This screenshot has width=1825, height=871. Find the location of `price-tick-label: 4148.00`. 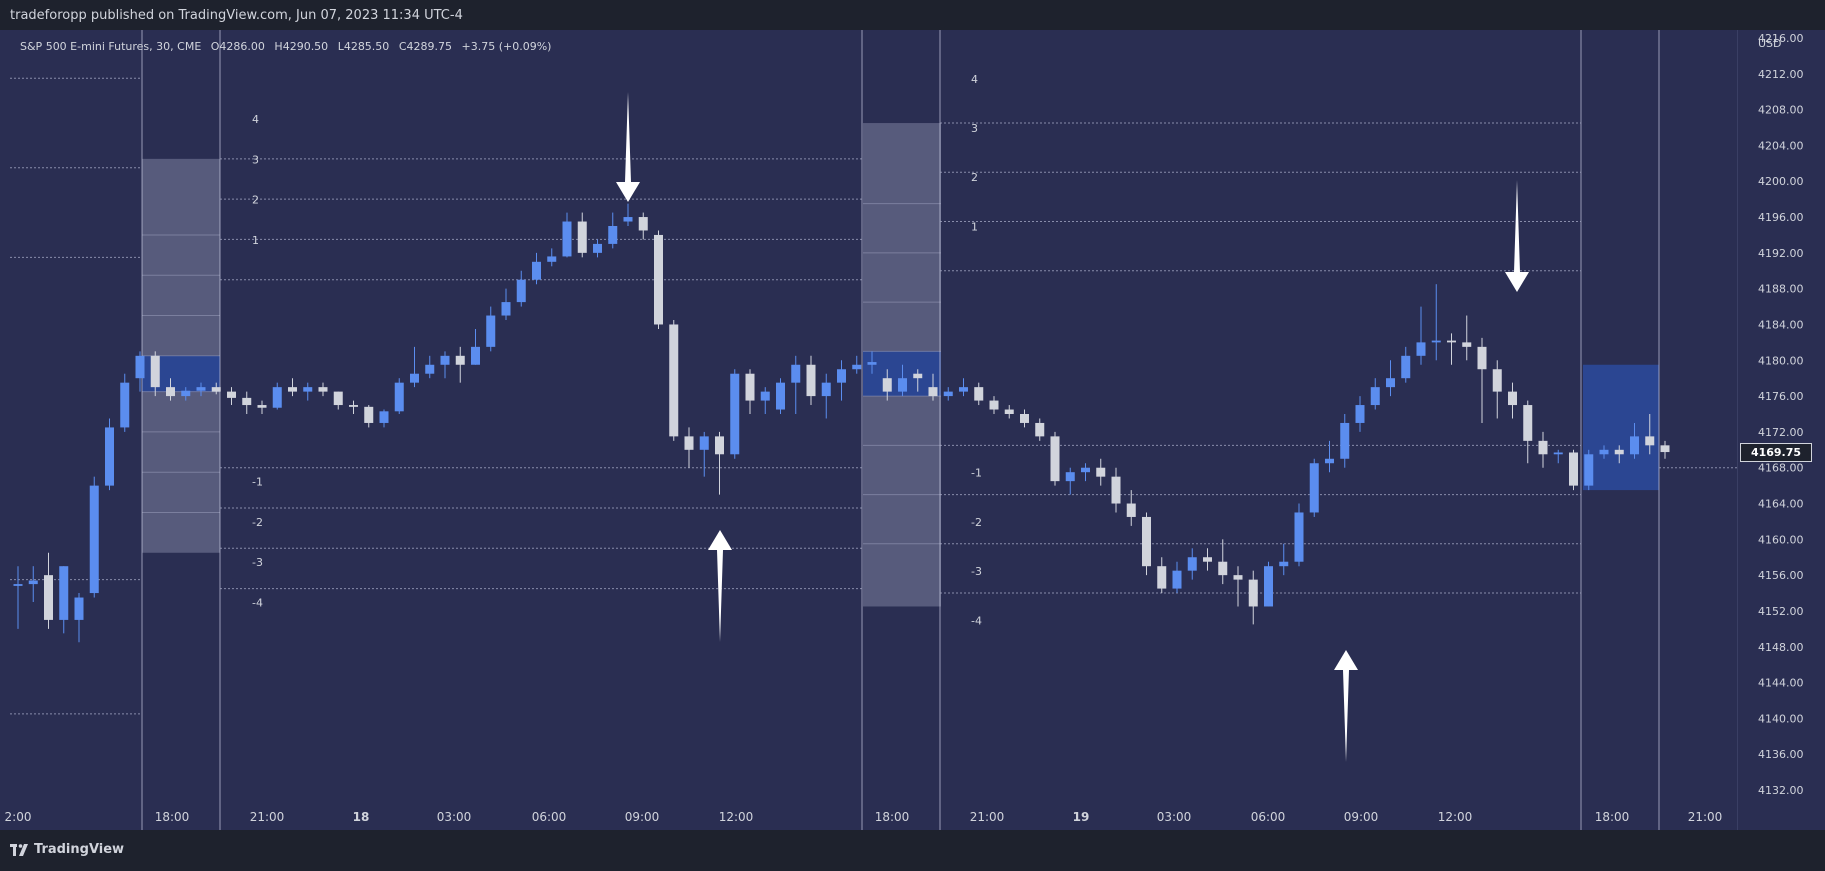

price-tick-label: 4148.00 is located at coordinates (1781, 647).